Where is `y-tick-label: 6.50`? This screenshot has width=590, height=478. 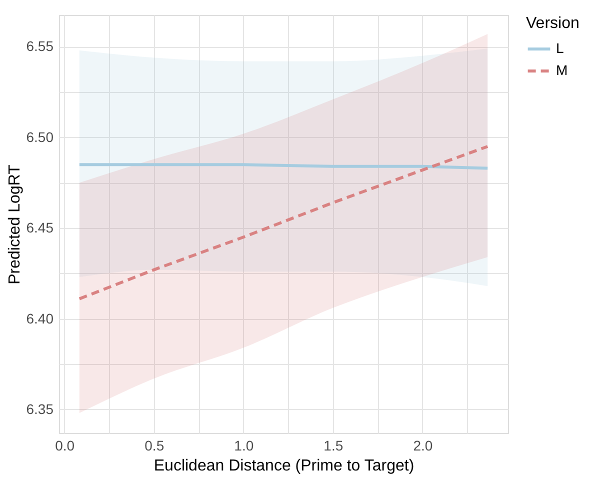
y-tick-label: 6.50 is located at coordinates (40, 136).